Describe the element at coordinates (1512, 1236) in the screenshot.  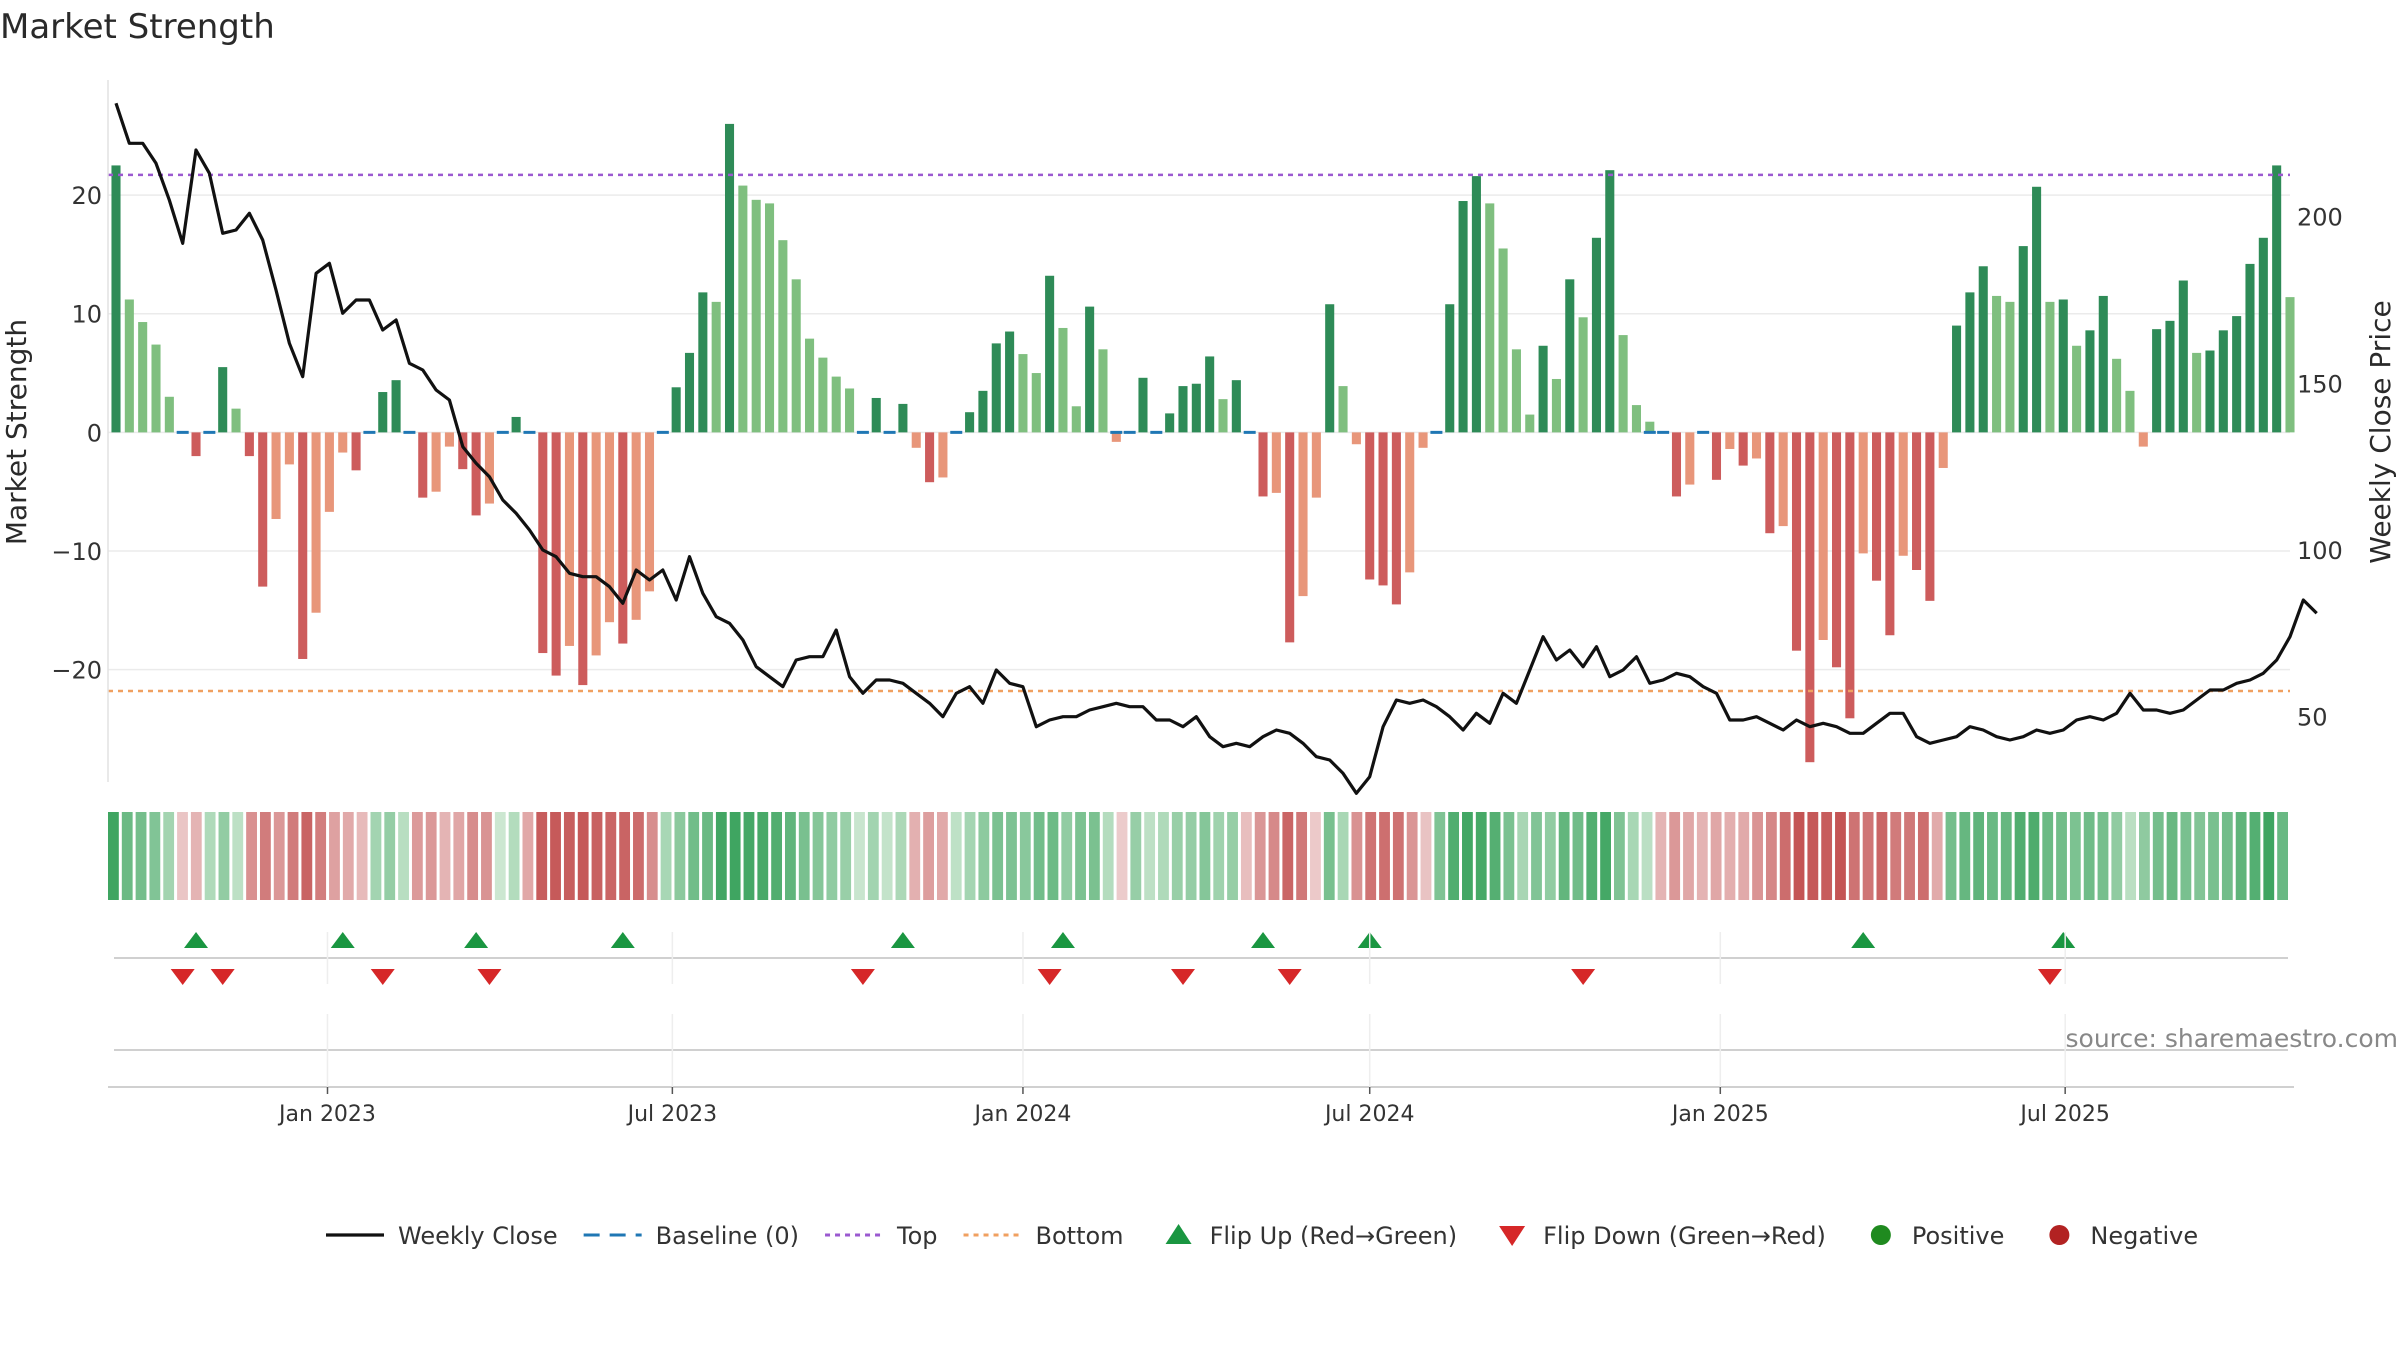
I see `legend-triangle-down` at that location.